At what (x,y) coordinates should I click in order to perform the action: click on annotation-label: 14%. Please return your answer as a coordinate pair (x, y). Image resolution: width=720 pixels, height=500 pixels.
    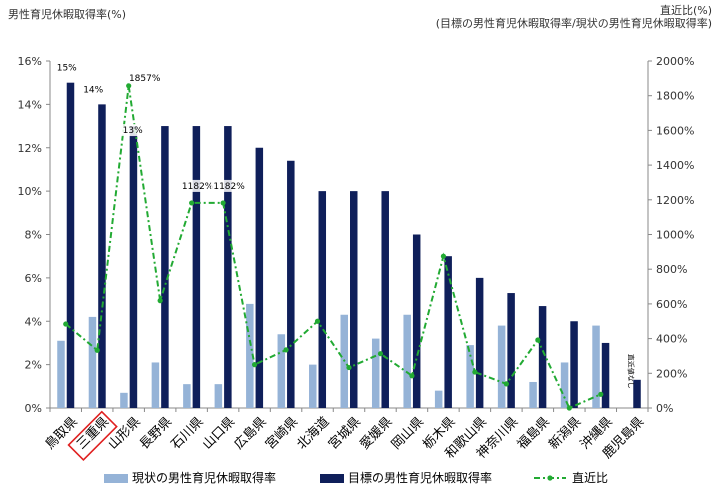
    Looking at the image, I should click on (93, 90).